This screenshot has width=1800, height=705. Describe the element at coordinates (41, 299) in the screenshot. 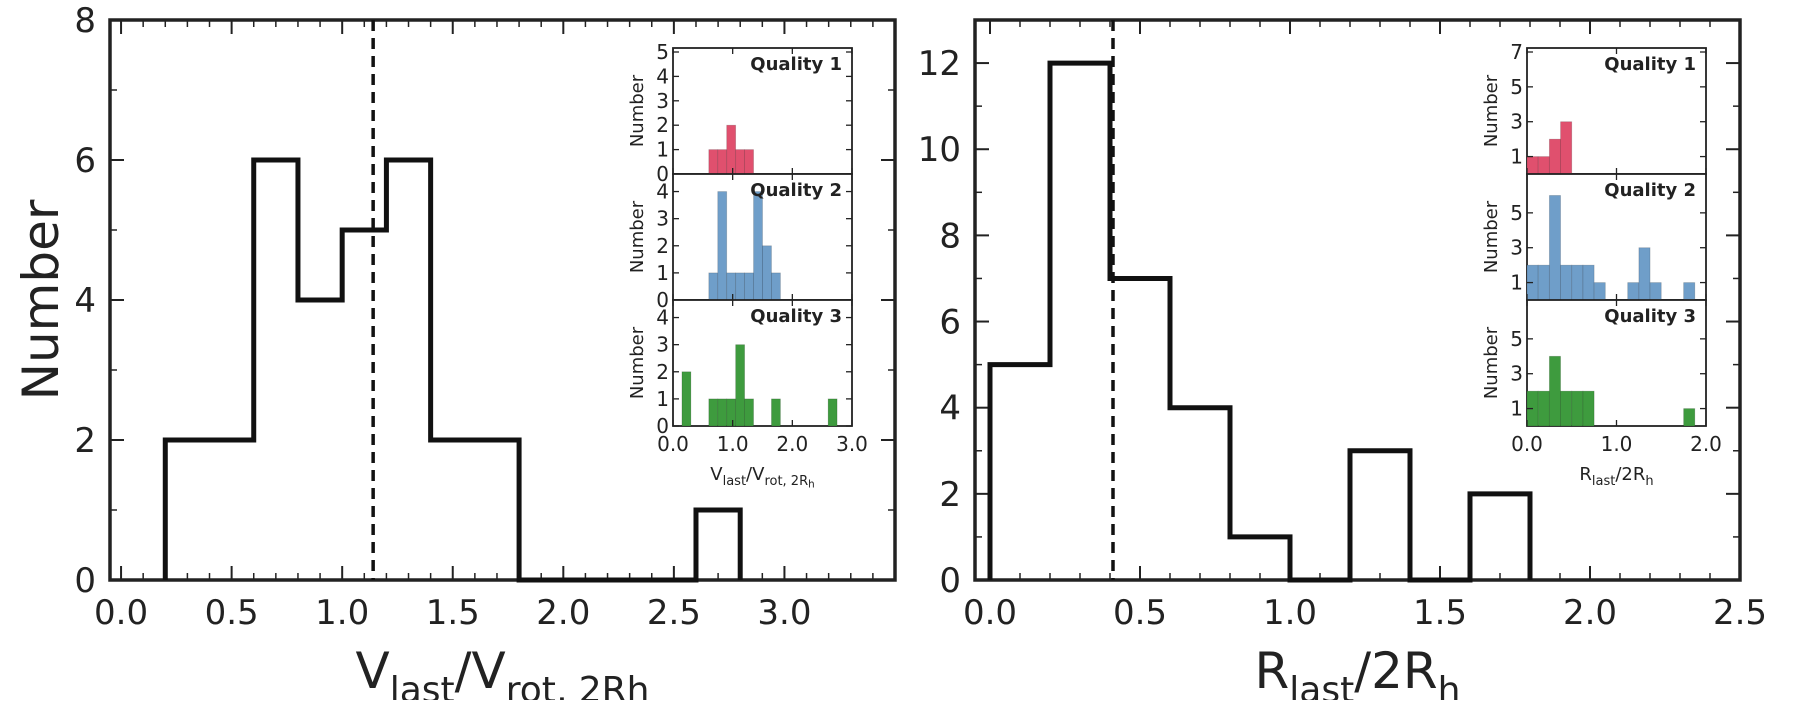

I see `y-axis-label: Number` at that location.